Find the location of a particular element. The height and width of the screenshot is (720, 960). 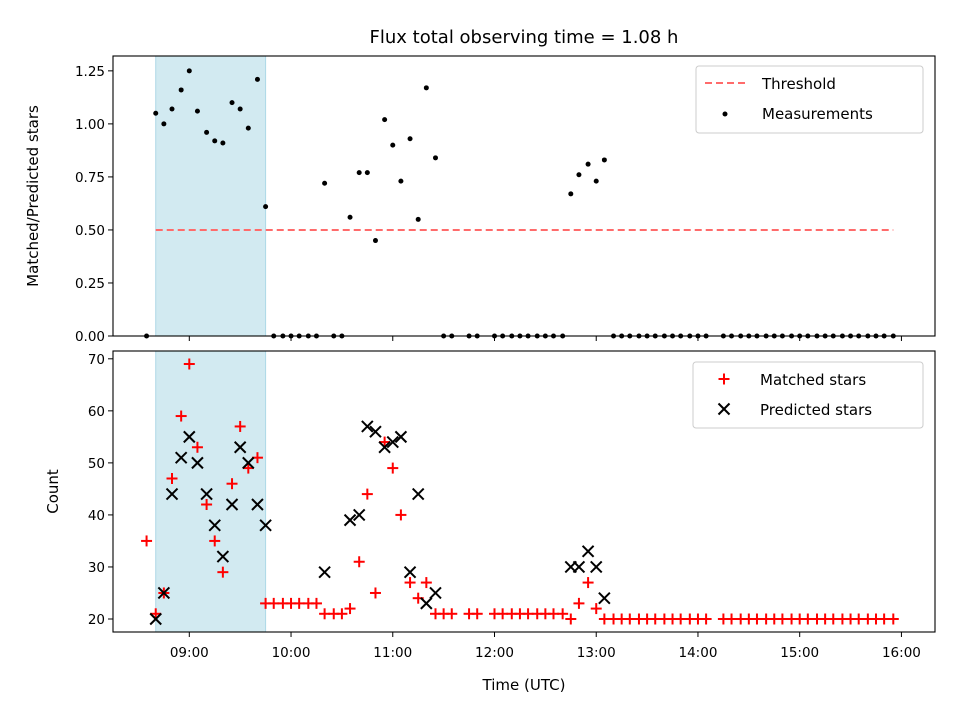

y-tick-label: 0.75 is located at coordinates (90, 178).